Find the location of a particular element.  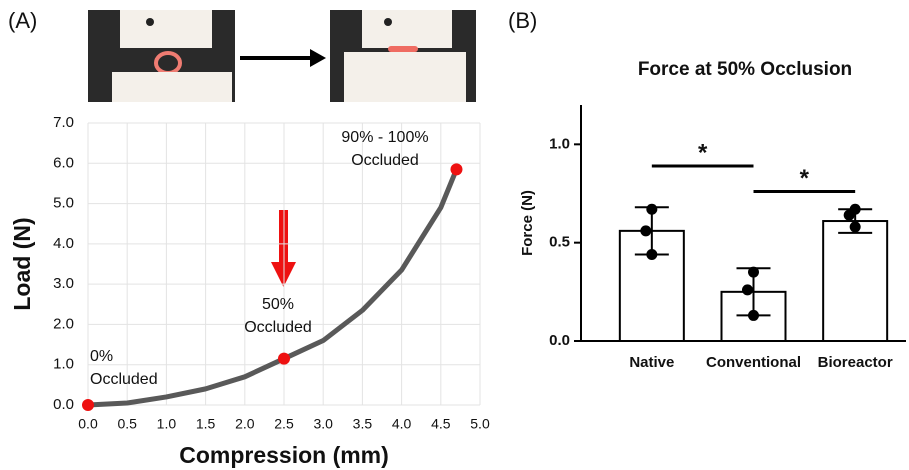

x-tick-label: 3.0 is located at coordinates (323, 424).